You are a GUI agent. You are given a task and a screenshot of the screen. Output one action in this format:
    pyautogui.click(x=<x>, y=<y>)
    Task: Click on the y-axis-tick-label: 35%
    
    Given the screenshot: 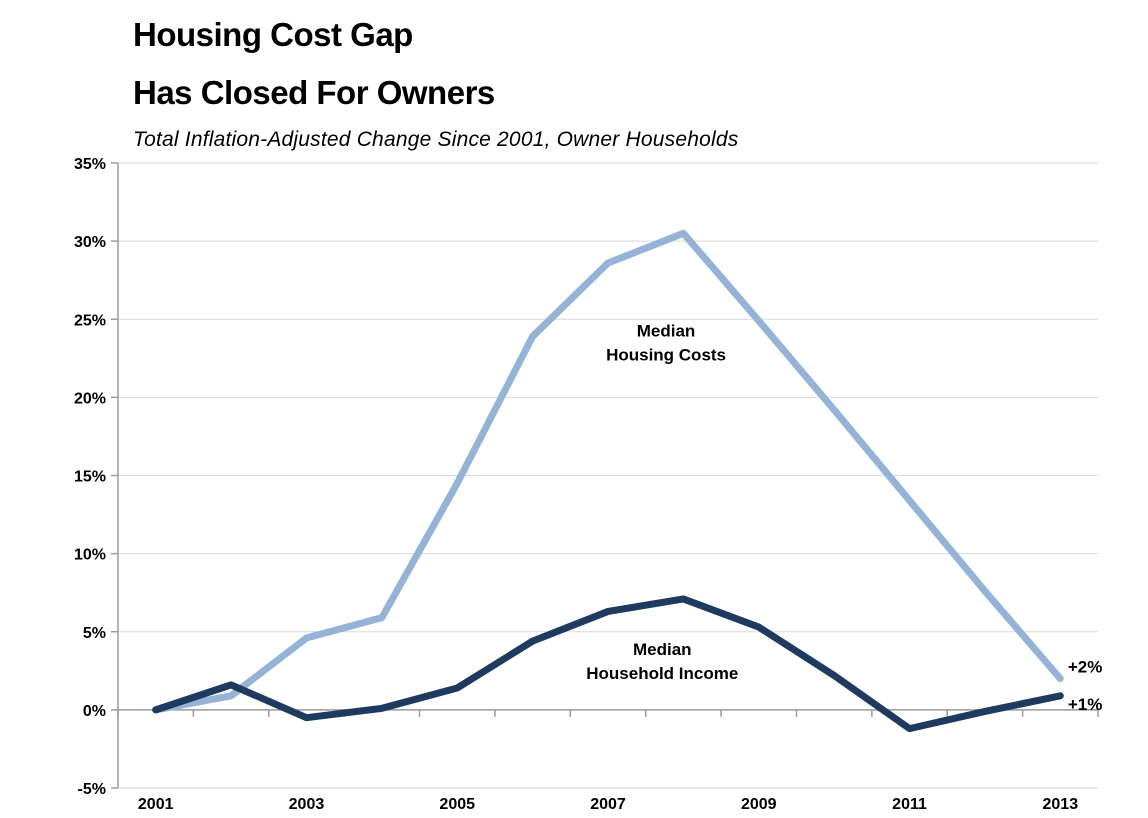 What is the action you would take?
    pyautogui.click(x=90, y=164)
    